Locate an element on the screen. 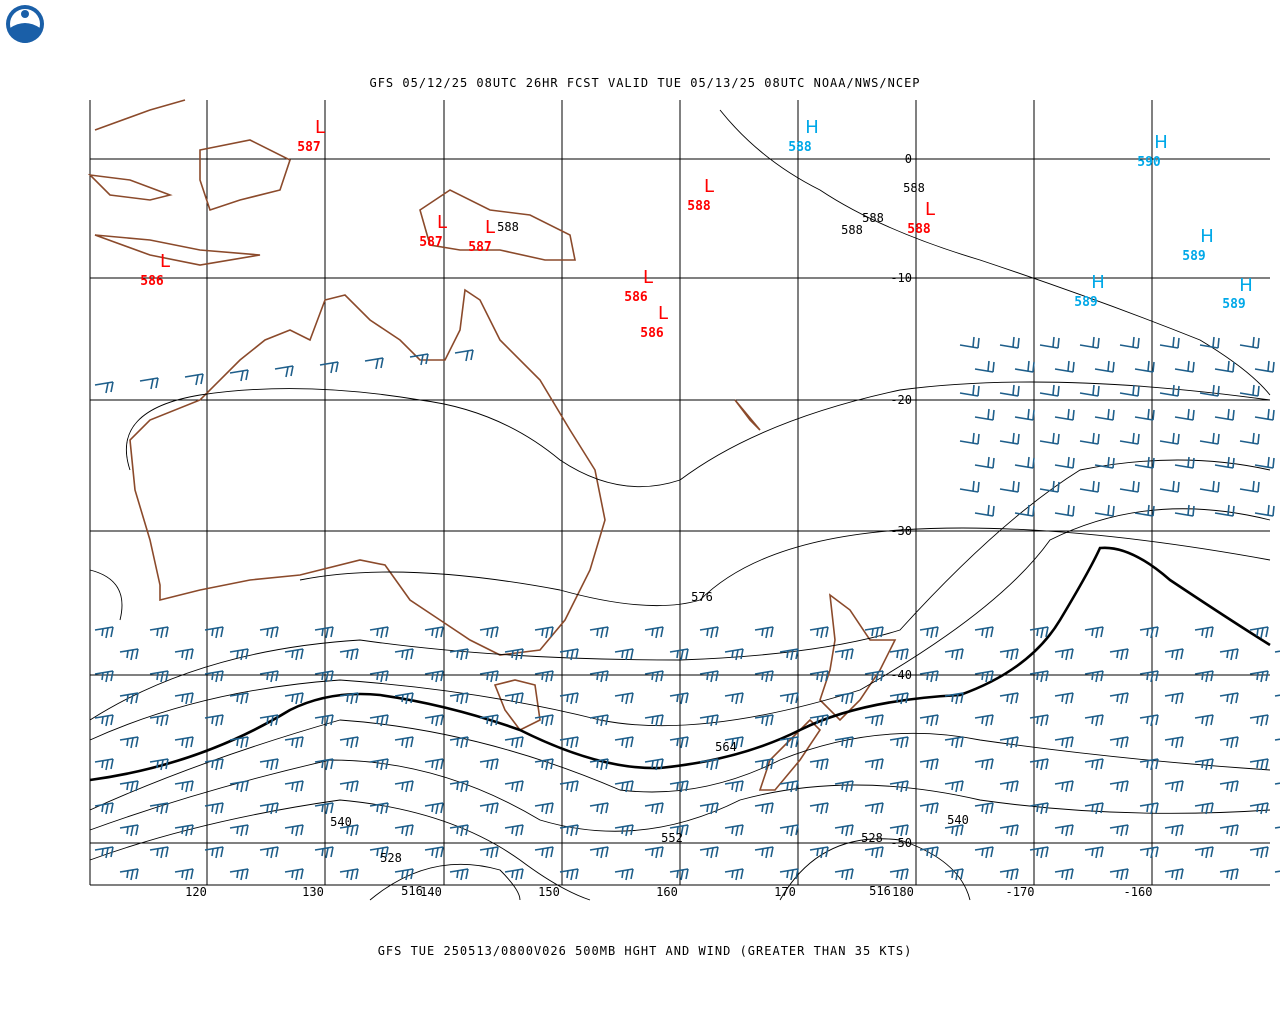 The width and height of the screenshot is (1280, 1024). contour-label: 564 is located at coordinates (726, 747).